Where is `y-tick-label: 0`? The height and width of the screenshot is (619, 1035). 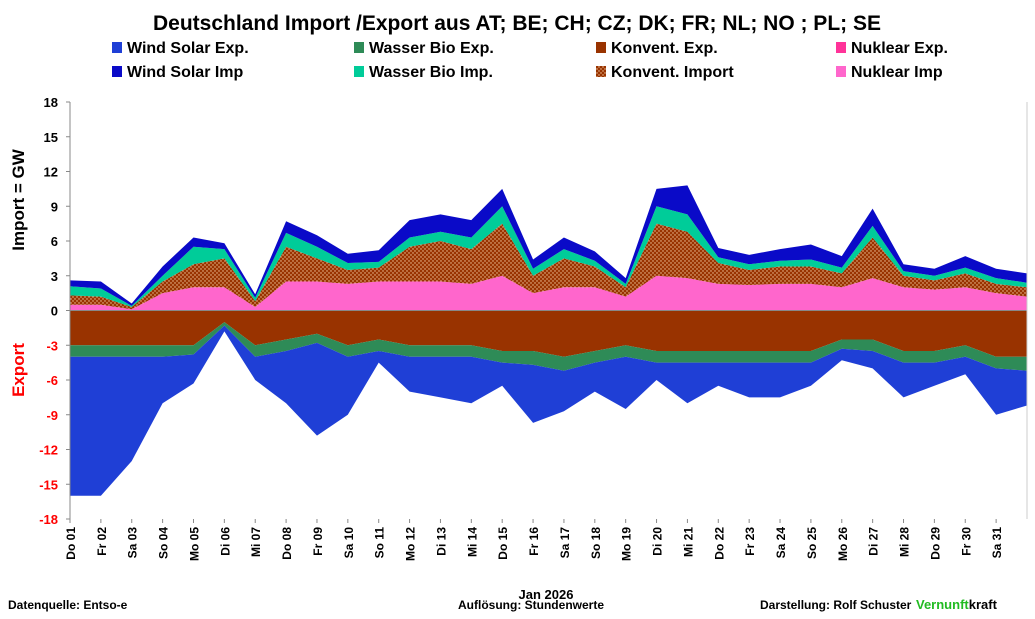 y-tick-label: 0 is located at coordinates (54, 311).